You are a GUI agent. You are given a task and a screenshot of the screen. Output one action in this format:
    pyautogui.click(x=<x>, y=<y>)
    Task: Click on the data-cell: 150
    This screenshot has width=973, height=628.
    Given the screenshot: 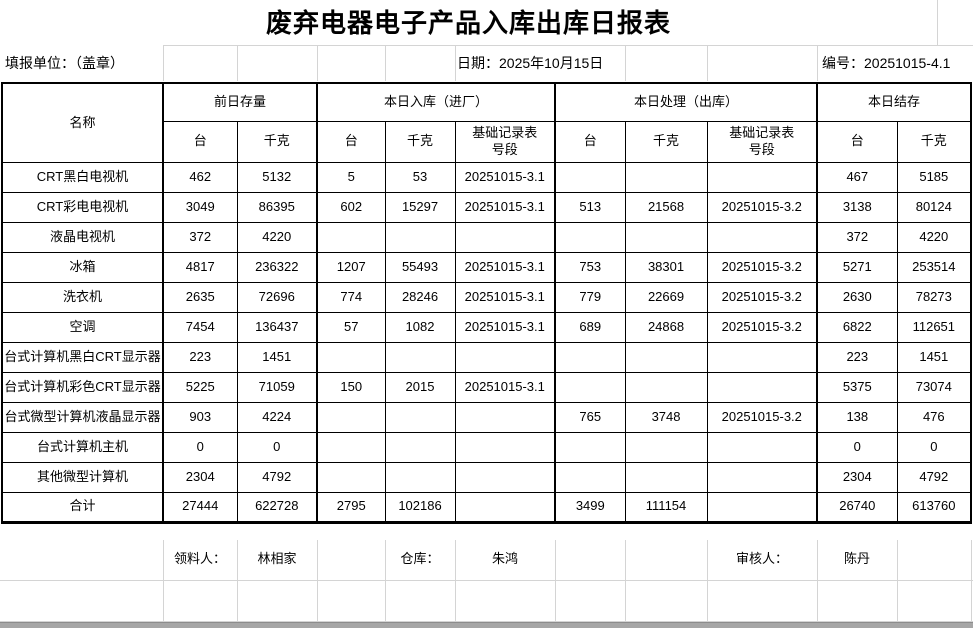 What is the action you would take?
    pyautogui.click(x=351, y=387)
    